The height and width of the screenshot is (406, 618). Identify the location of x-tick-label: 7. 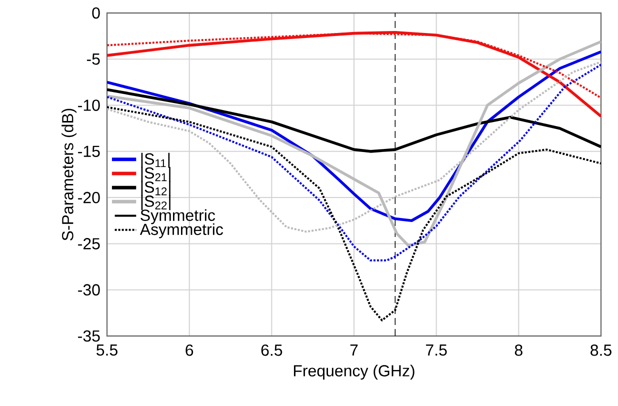
(354, 350).